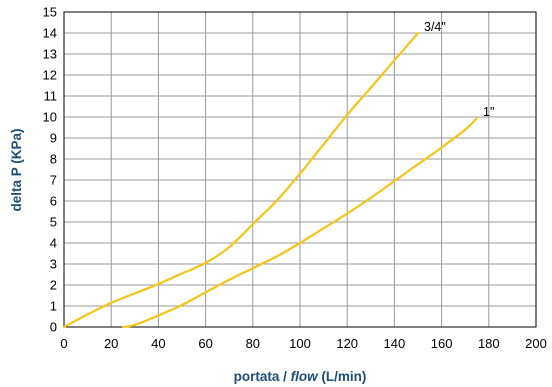 This screenshot has height=387, width=552. What do you see at coordinates (347, 343) in the screenshot?
I see `x-tick-label: 120` at bounding box center [347, 343].